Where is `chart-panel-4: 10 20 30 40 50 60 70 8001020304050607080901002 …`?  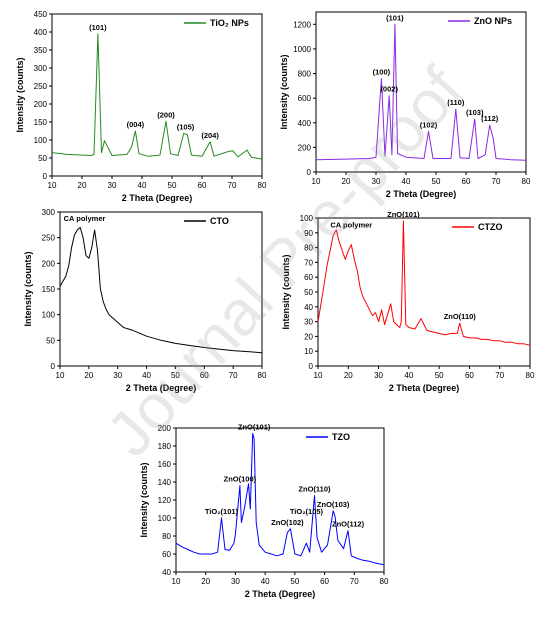
chart-panel-4: 10 20 30 40 50 60 70 8001020304050607080901002 … is located at coordinates (408, 301).